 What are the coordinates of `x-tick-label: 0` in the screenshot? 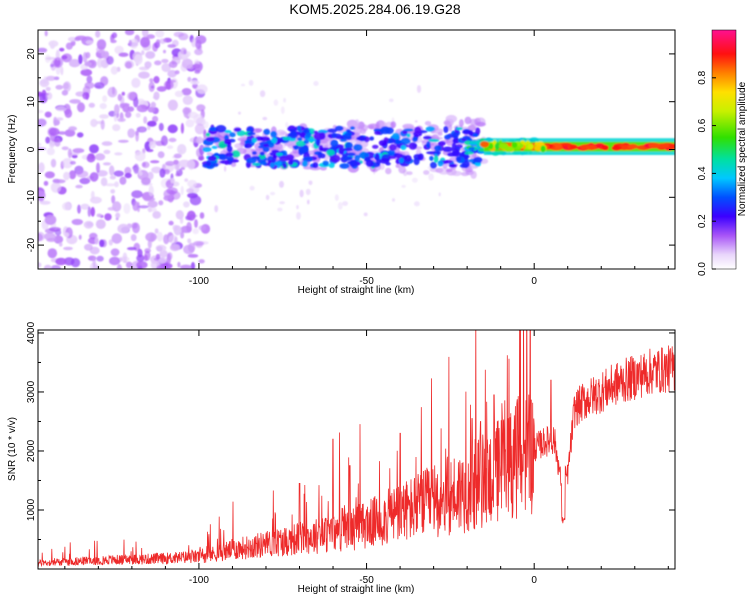 It's located at (534, 580).